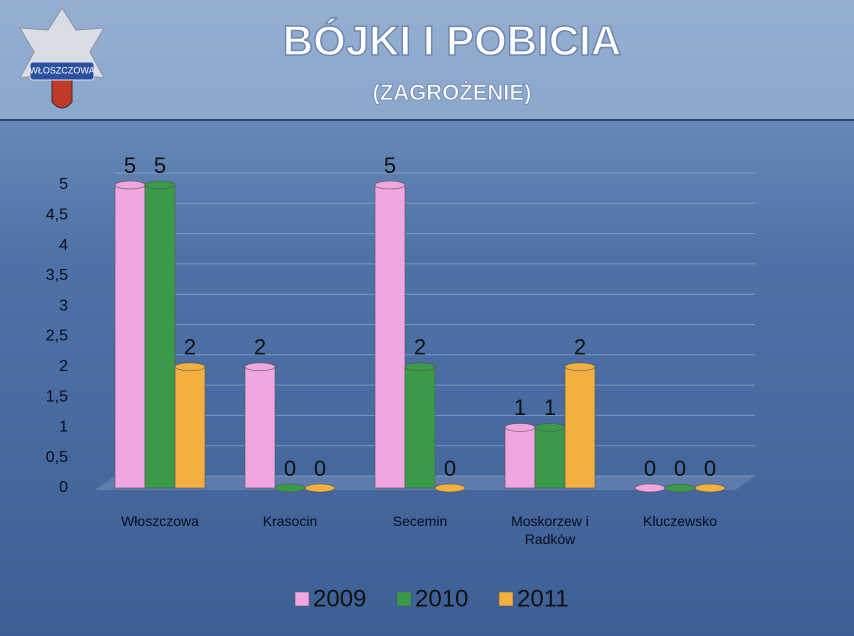 Image resolution: width=854 pixels, height=636 pixels. I want to click on x-tick-label: Kluczewsko, so click(680, 521).